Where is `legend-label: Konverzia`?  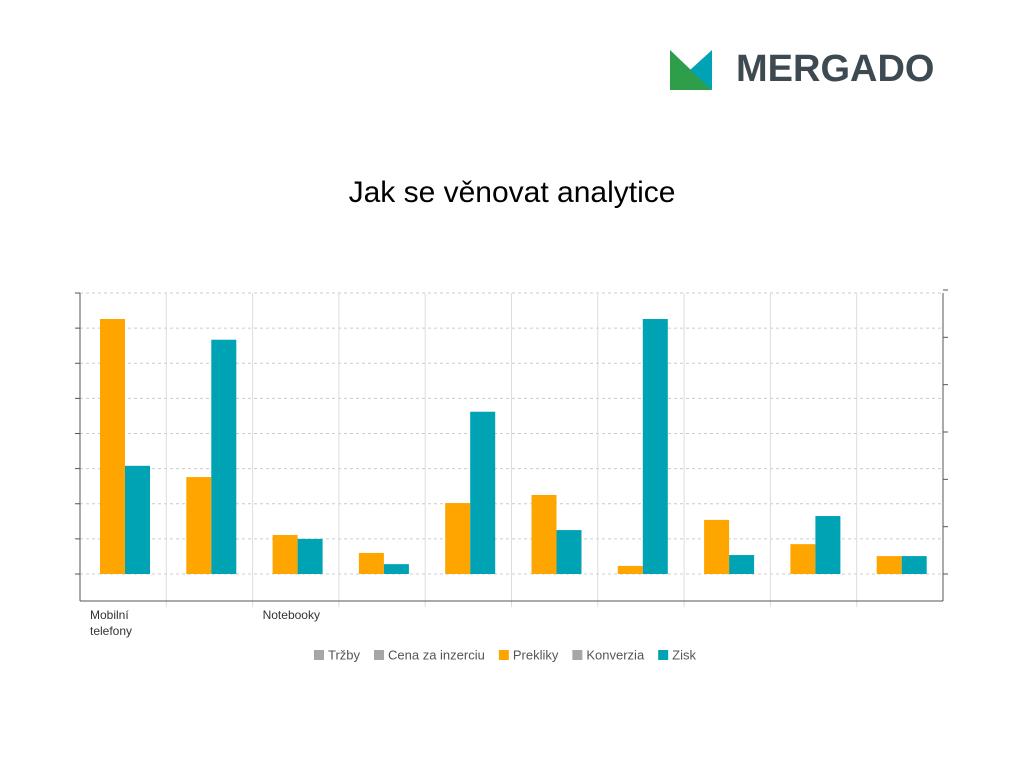 legend-label: Konverzia is located at coordinates (615, 654).